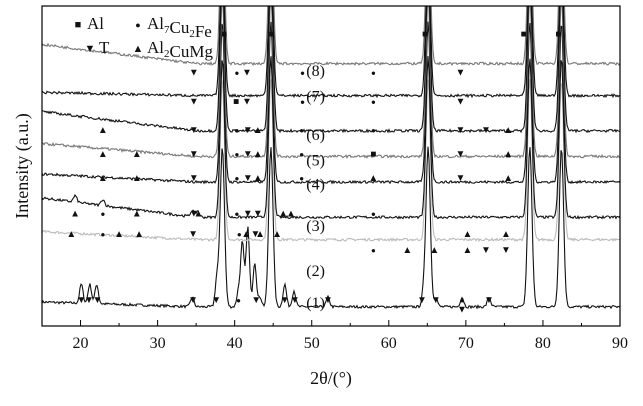 The height and width of the screenshot is (406, 643). What do you see at coordinates (543, 343) in the screenshot?
I see `x-tick-label: 80` at bounding box center [543, 343].